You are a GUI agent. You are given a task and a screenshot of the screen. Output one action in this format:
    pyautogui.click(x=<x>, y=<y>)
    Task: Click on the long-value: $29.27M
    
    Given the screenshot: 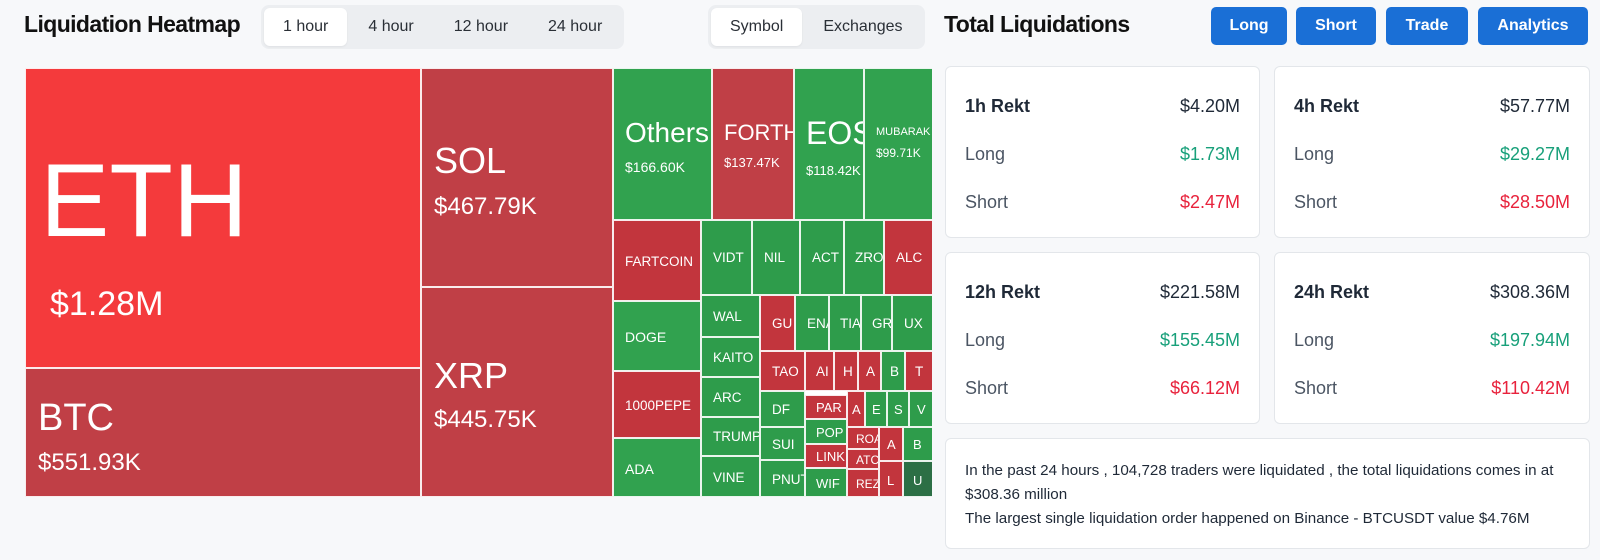 What is the action you would take?
    pyautogui.click(x=1534, y=154)
    